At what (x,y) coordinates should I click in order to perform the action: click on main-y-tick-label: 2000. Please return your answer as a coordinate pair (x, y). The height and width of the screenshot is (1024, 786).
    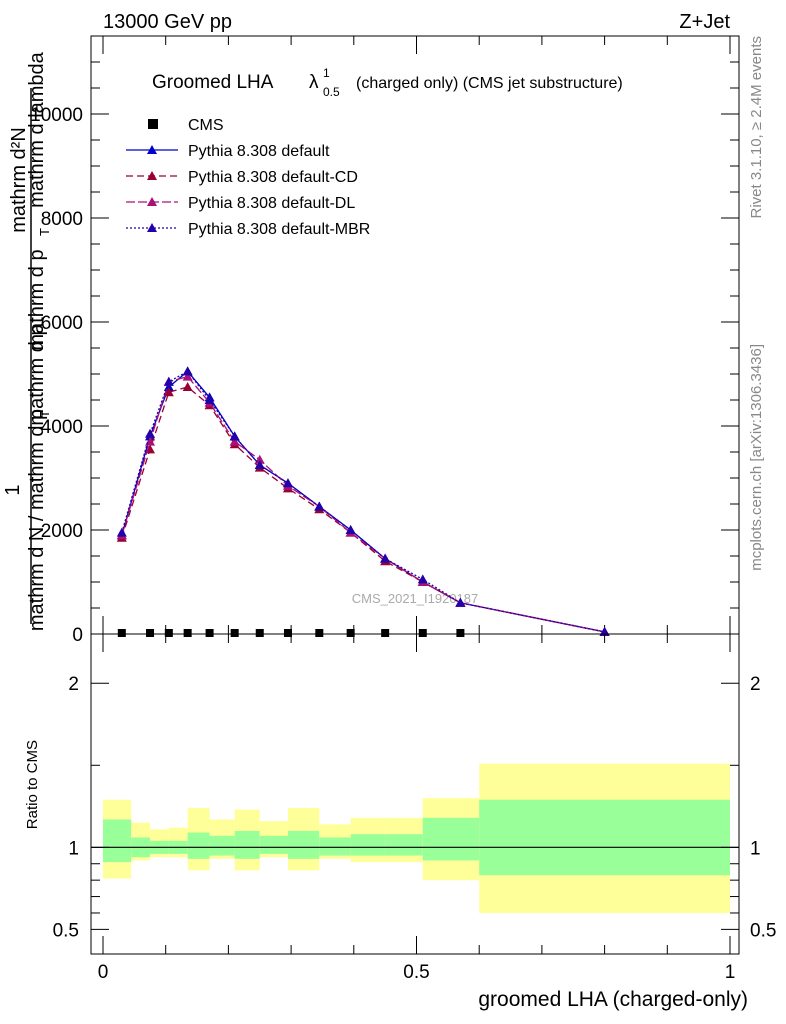
    Looking at the image, I should click on (62, 531).